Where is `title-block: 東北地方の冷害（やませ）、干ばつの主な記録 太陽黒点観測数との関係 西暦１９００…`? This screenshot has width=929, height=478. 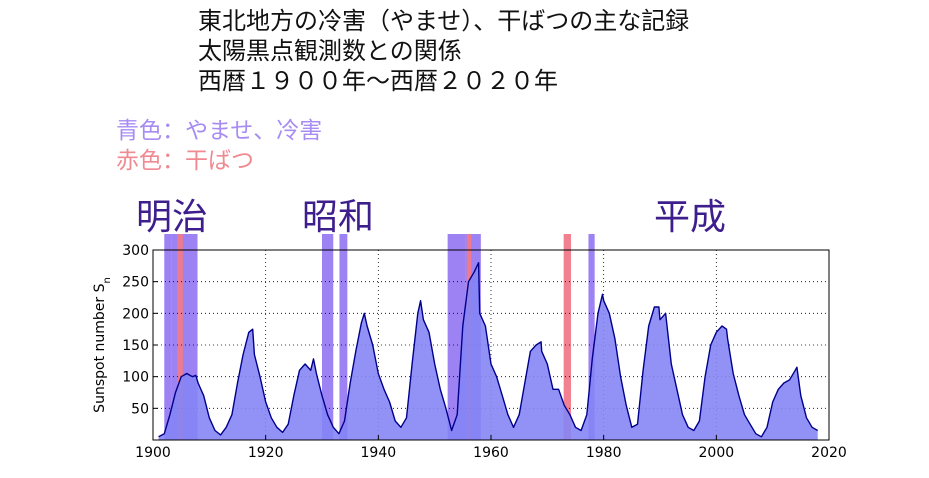 title-block: 東北地方の冷害（やませ）、干ばつの主な記録 太陽黒点観測数との関係 西暦１９００… is located at coordinates (443, 51).